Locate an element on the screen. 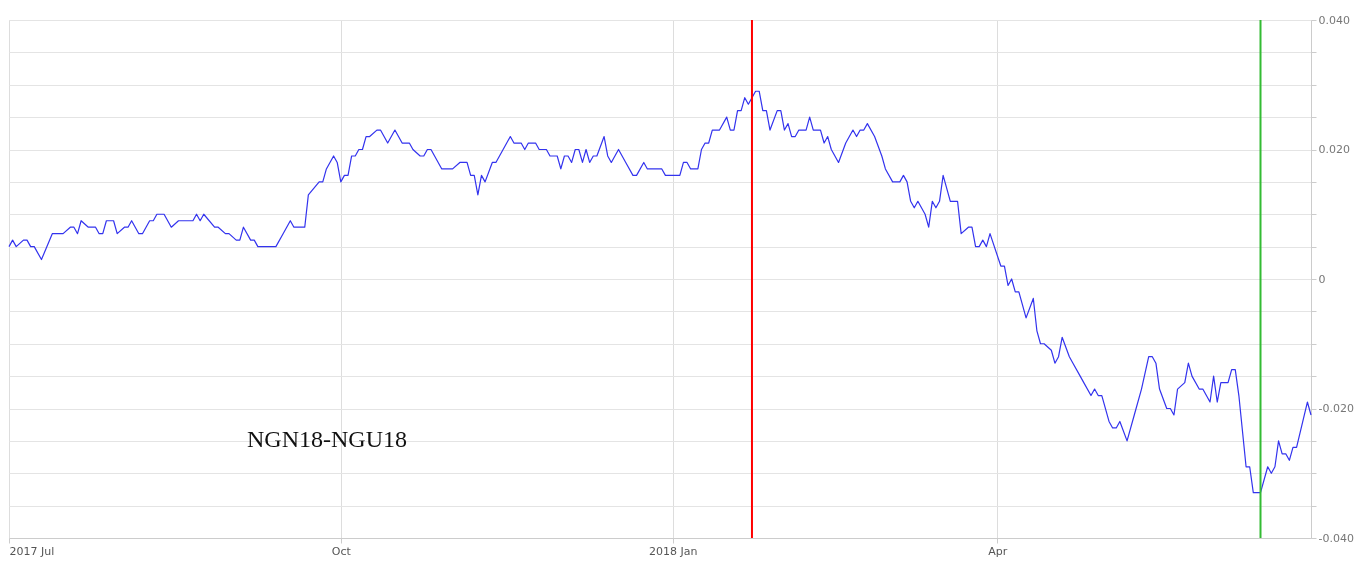 Image resolution: width=1360 pixels, height=562 pixels. x-tick-label: 2017 Jul is located at coordinates (32, 551).